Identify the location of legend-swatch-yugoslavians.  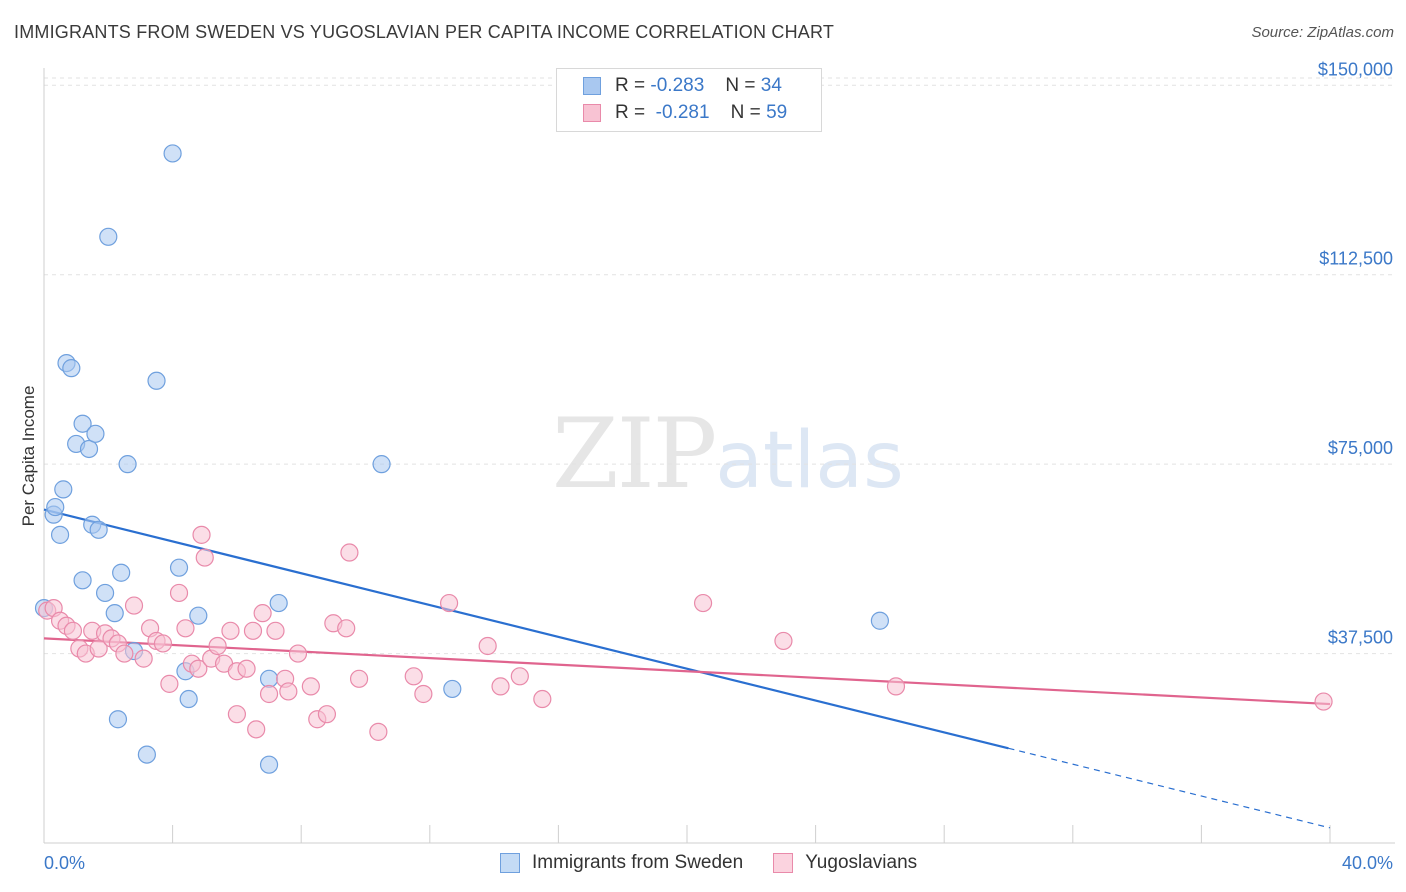
(592, 113).